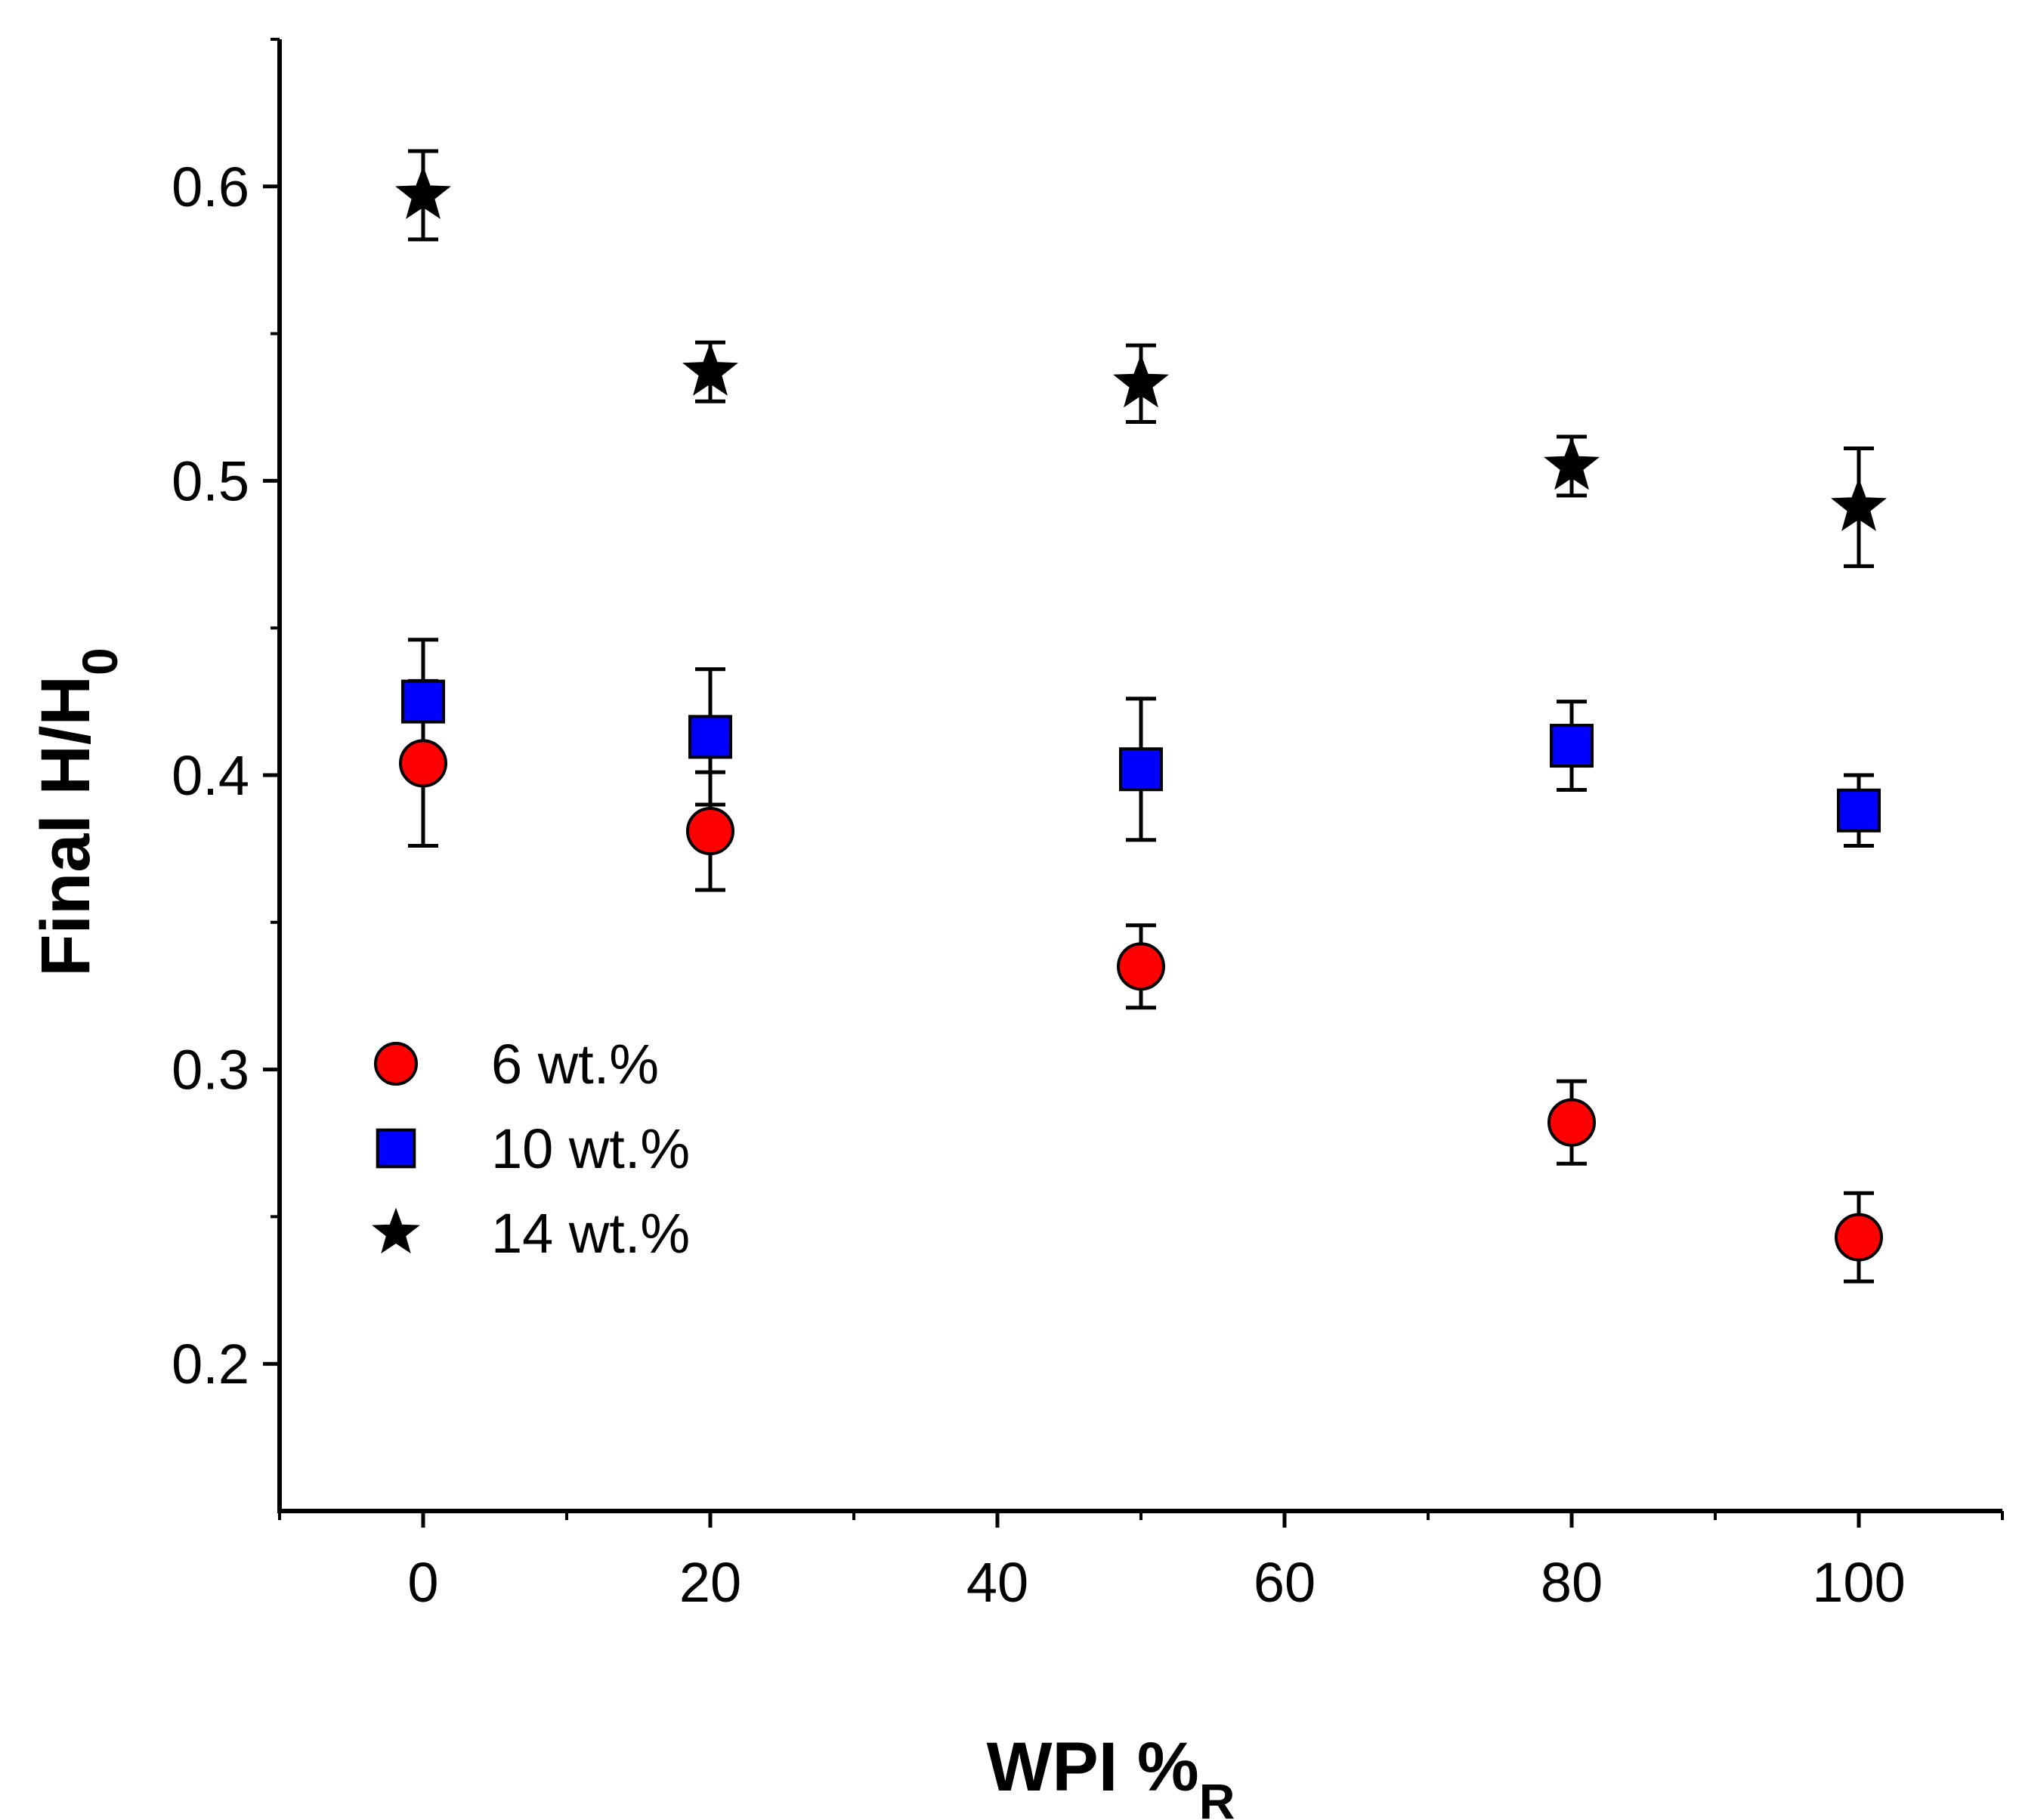 The width and height of the screenshot is (2019, 1820). Describe the element at coordinates (997, 1582) in the screenshot. I see `x-tick-label: 40` at that location.